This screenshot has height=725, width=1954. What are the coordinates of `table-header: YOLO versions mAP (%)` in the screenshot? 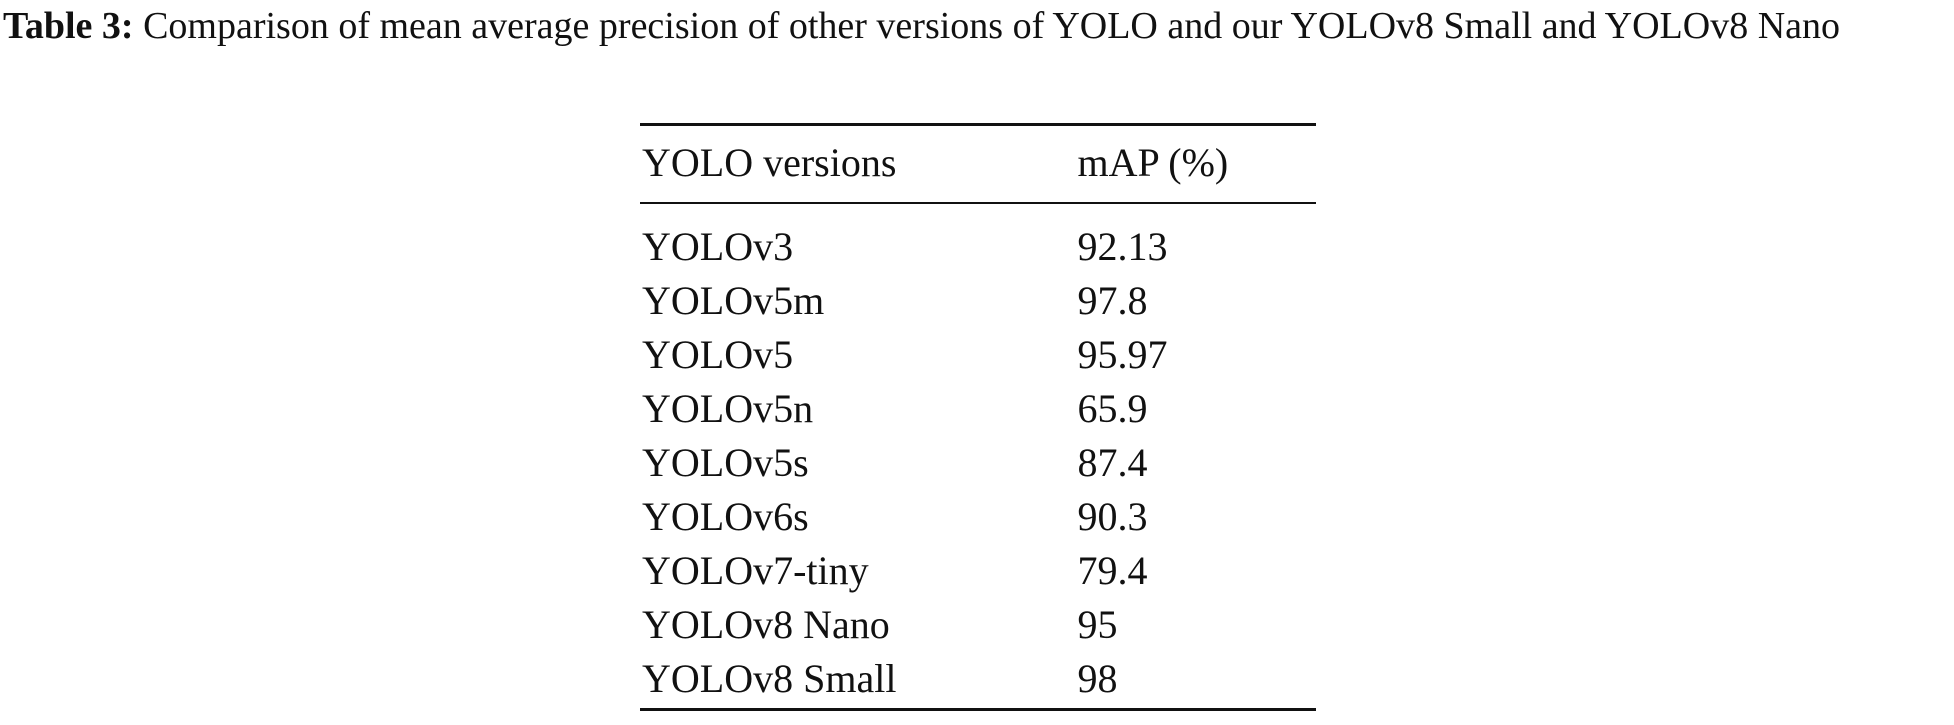 It's located at (978, 163).